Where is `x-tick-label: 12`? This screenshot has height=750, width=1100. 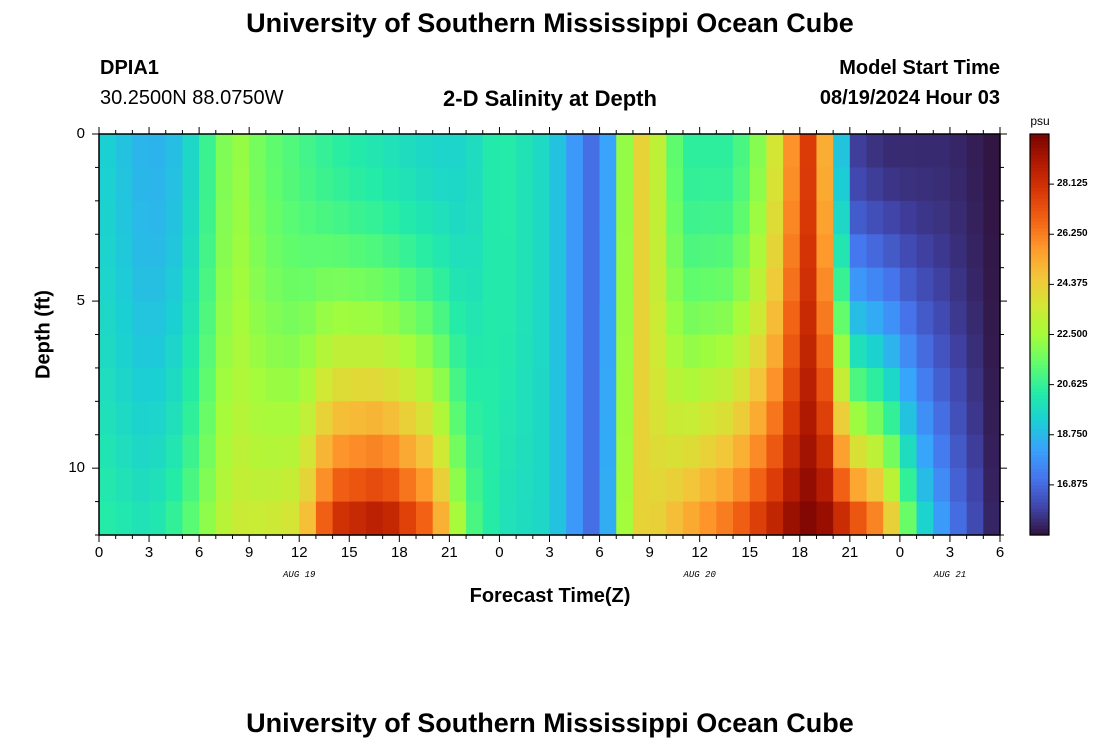 x-tick-label: 12 is located at coordinates (699, 552).